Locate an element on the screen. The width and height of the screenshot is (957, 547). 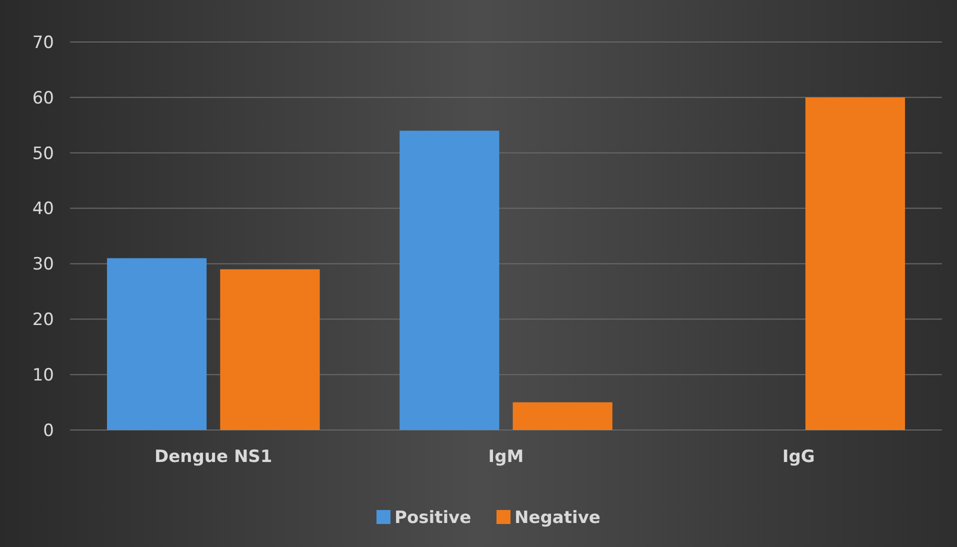
y-tick-label: 0 is located at coordinates (48, 430).